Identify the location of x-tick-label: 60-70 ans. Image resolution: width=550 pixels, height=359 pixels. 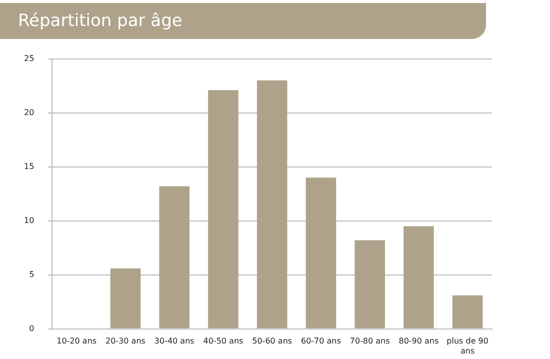
(320, 341).